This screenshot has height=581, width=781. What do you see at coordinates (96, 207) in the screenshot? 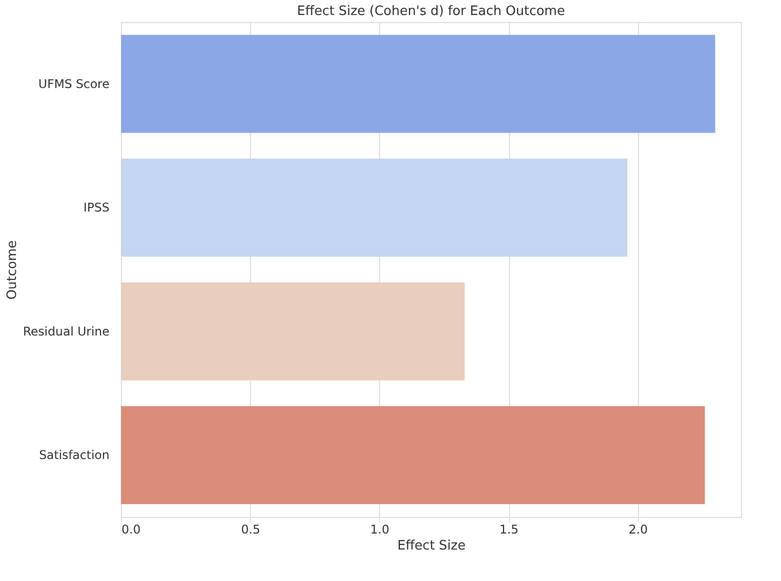
I see `y-tick-label: IPSS` at bounding box center [96, 207].